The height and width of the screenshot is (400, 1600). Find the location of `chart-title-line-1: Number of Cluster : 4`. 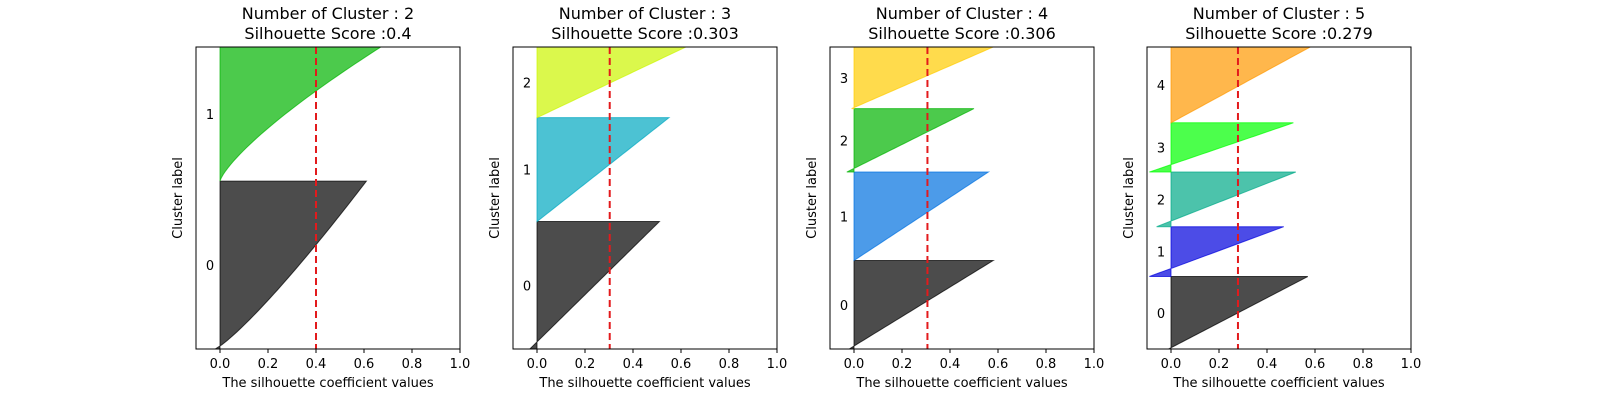

chart-title-line-1: Number of Cluster : 4 is located at coordinates (962, 13).